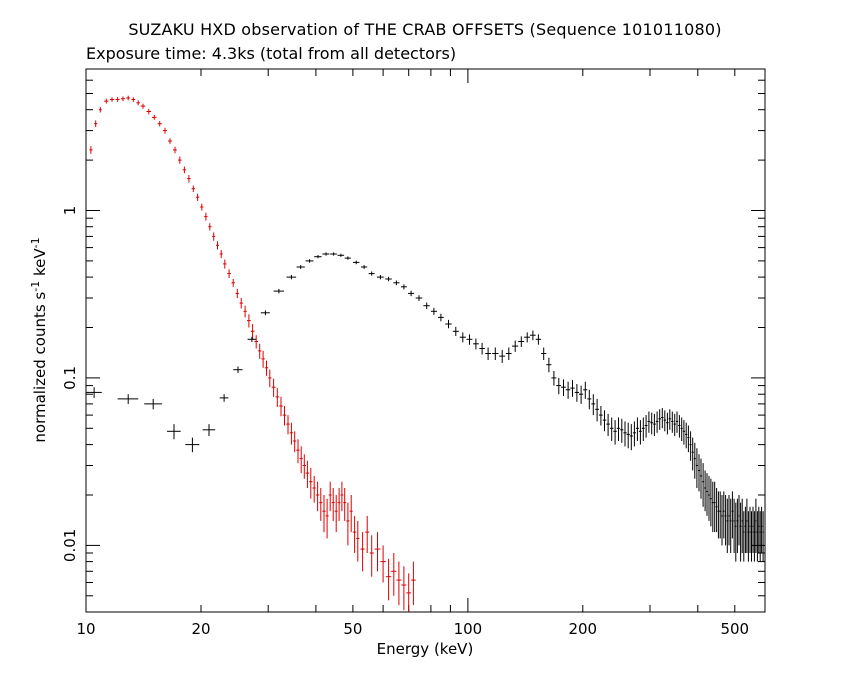 Image resolution: width=850 pixels, height=680 pixels. Describe the element at coordinates (412, 629) in the screenshot. I see `x-tick-labels: 10 20 50 100 200 500` at that location.